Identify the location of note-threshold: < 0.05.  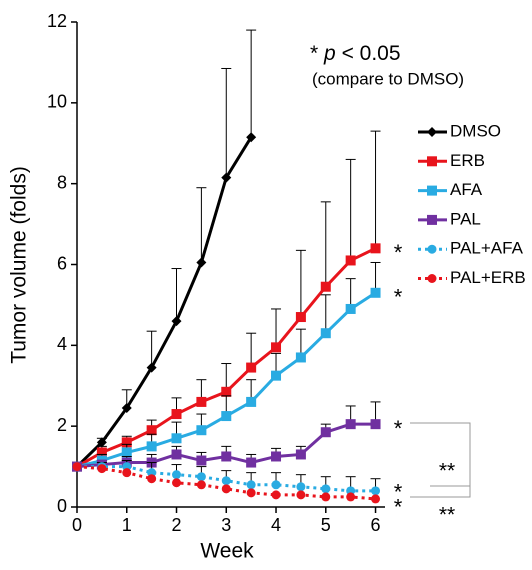
(371, 53).